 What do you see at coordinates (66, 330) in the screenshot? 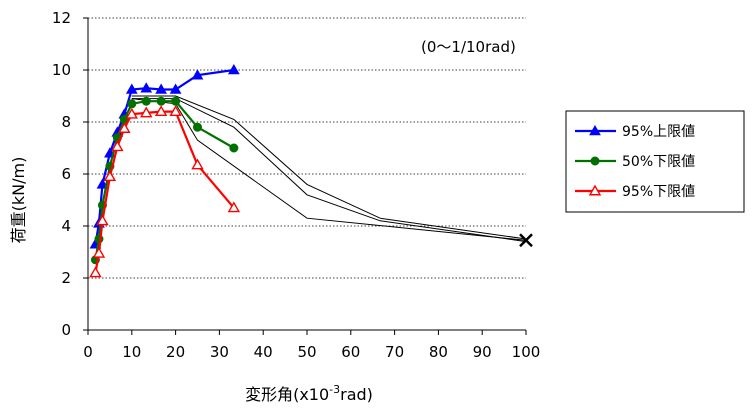
I see `y-tick-label-0: 0` at bounding box center [66, 330].